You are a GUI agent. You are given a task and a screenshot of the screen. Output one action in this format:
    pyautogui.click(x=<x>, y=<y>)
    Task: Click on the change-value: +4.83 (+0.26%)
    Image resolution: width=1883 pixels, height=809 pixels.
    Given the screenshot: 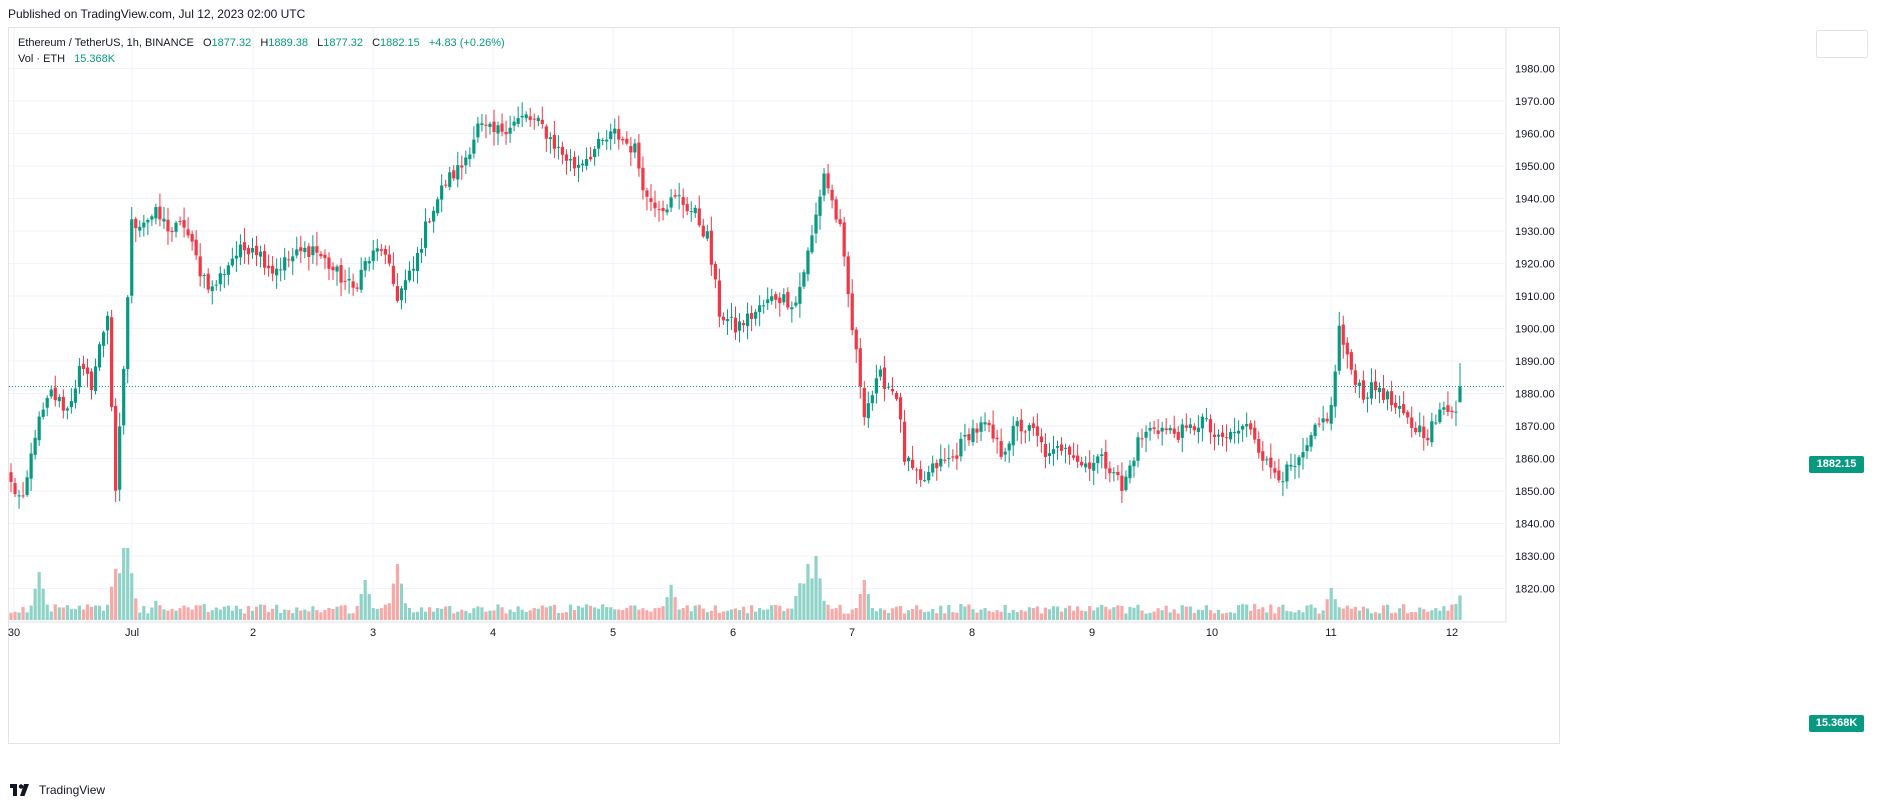 What is the action you would take?
    pyautogui.click(x=466, y=43)
    